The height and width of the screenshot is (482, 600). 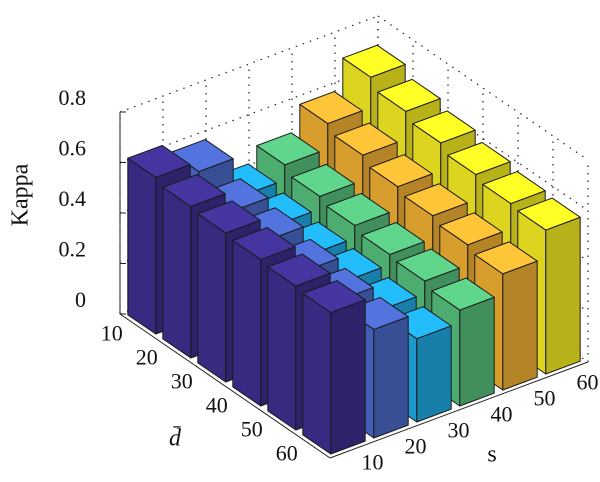 I want to click on x-tick-label: 40, so click(x=217, y=405).